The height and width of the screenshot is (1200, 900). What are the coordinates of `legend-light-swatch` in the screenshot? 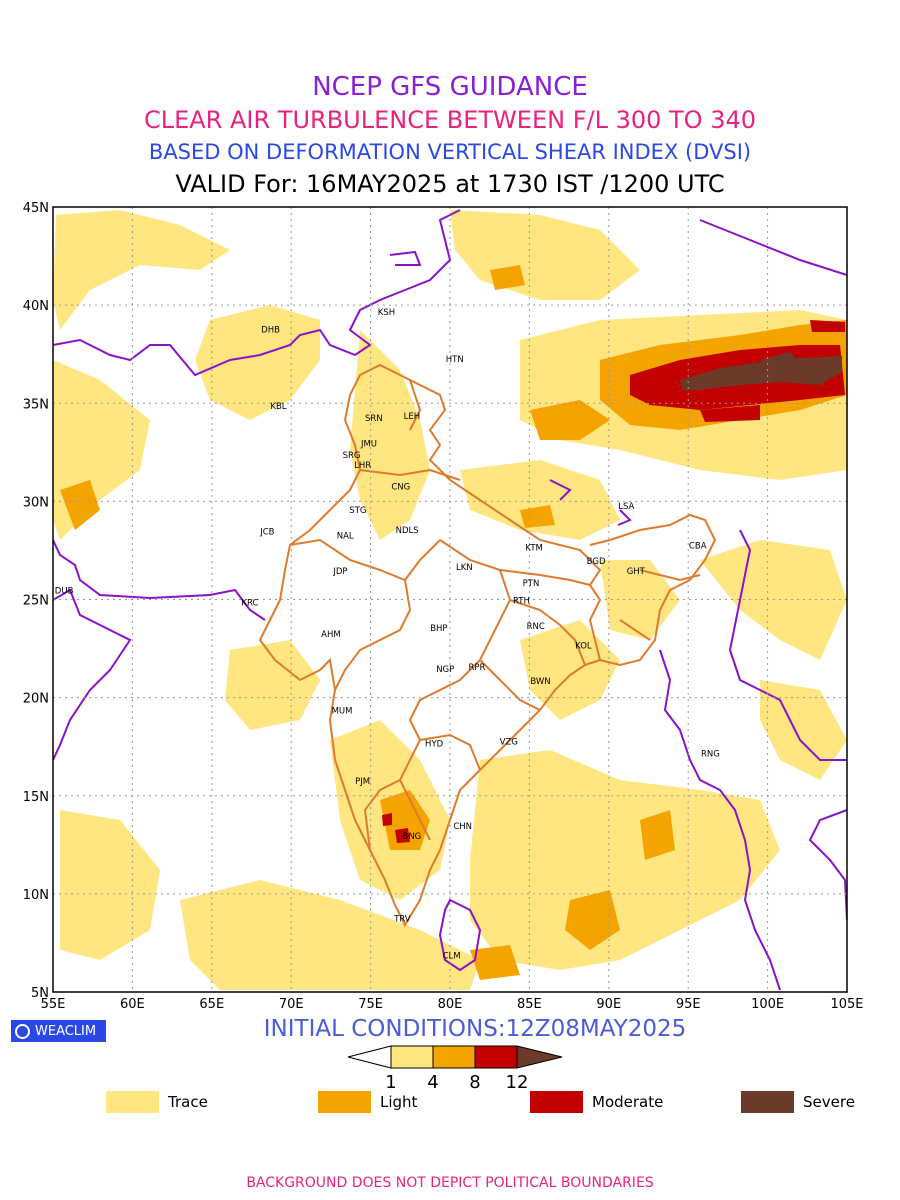 It's located at (344, 1102).